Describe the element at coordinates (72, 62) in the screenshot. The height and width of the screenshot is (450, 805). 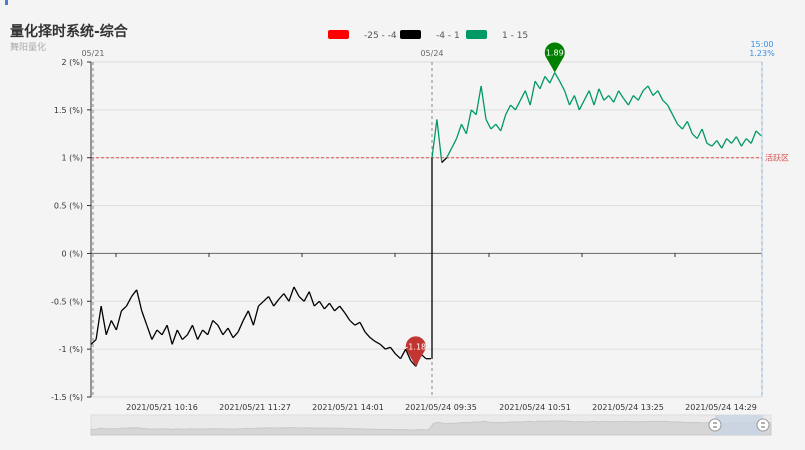
I see `y-tick-label: 2 (%)` at that location.